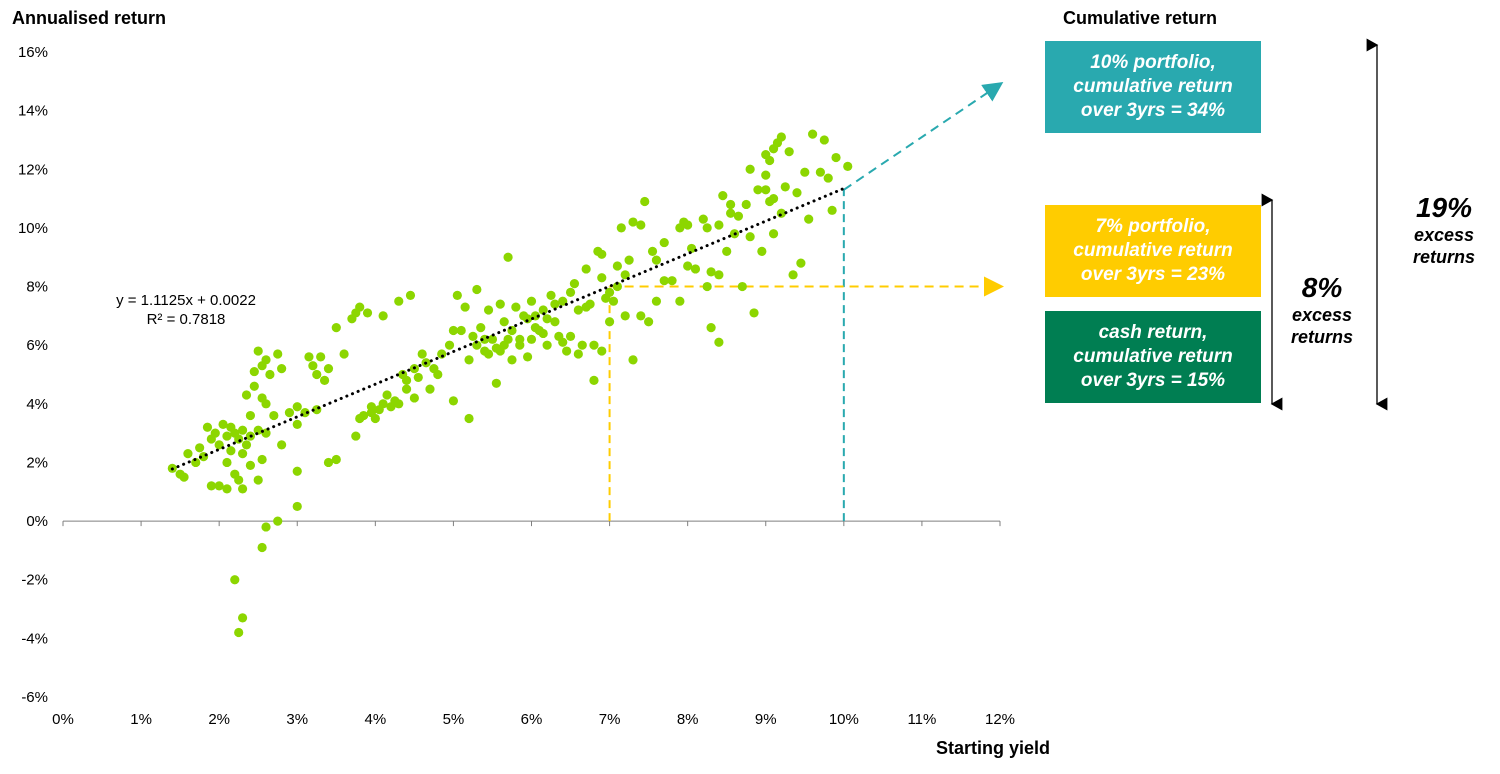  Describe the element at coordinates (1322, 315) in the screenshot. I see `excess-8-line1: excess` at that location.